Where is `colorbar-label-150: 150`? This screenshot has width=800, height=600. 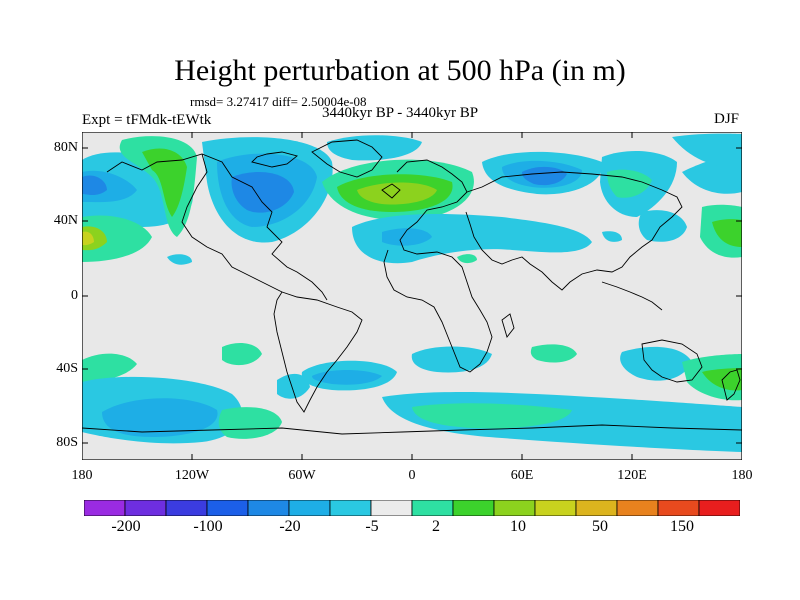
colorbar-label-150: 150 is located at coordinates (682, 526).